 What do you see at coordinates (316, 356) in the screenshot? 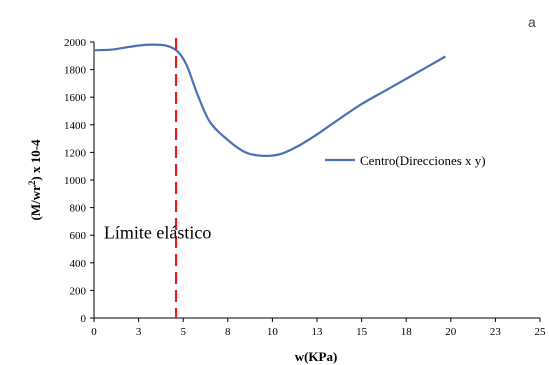
I see `x-axis-title: w(KPa)` at bounding box center [316, 356].